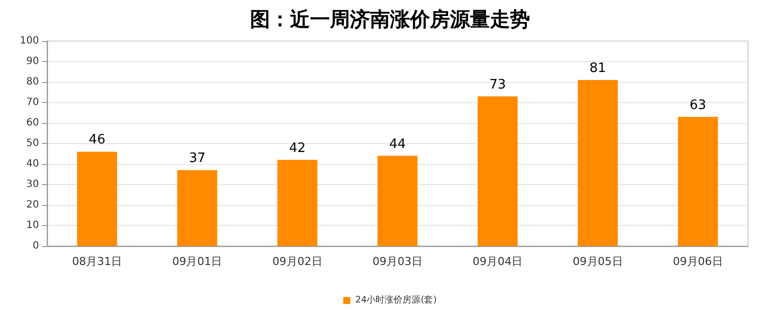  Describe the element at coordinates (390, 19) in the screenshot. I see `chart-title: 图：近一周济南涨价房源量走势` at that location.